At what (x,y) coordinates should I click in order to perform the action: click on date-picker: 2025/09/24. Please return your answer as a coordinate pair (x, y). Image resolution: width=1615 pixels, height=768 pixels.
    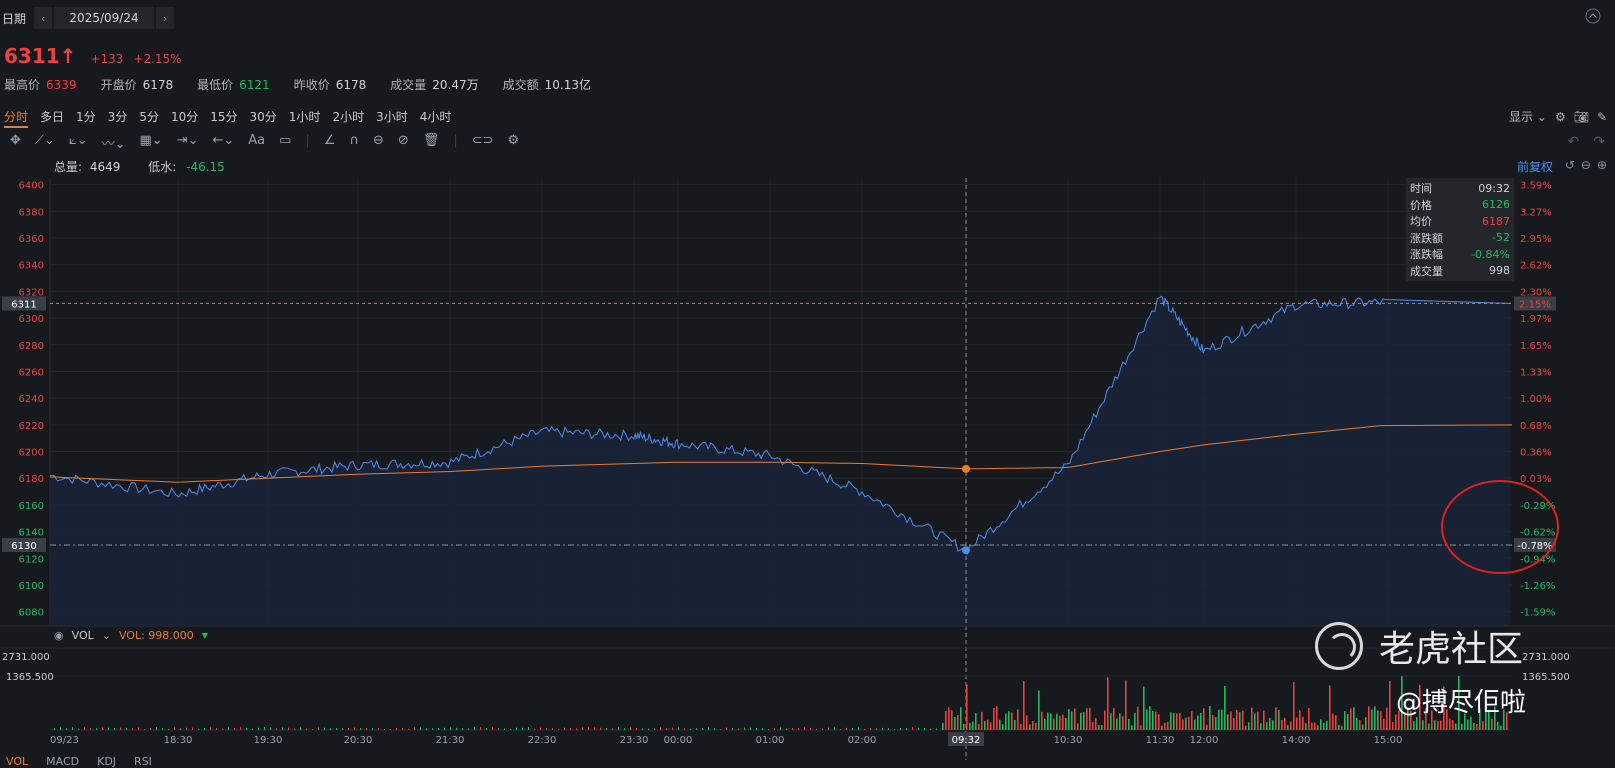
    Looking at the image, I should click on (104, 18).